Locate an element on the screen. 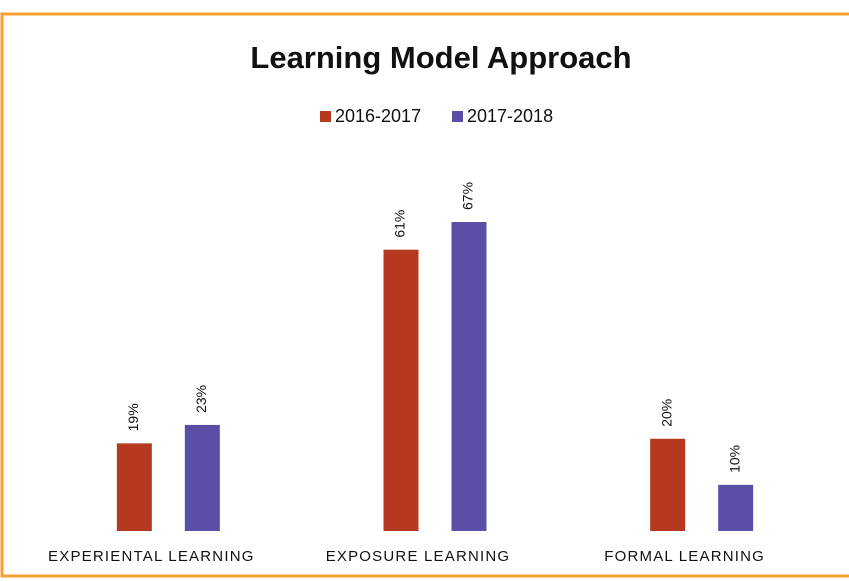 The image size is (849, 581). x-tick-label: EXPOSURE LEARNING is located at coordinates (418, 556).